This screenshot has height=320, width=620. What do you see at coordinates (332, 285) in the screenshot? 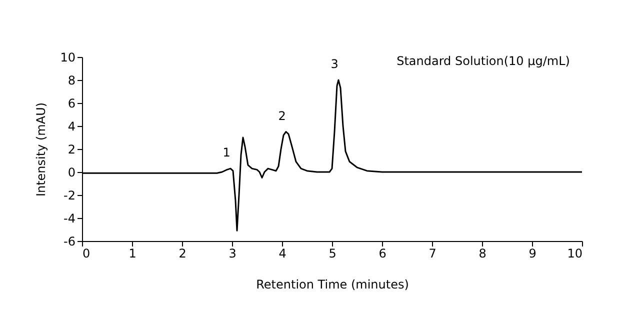
I see `x-axis-title: Retention Time (minutes)` at bounding box center [332, 285].